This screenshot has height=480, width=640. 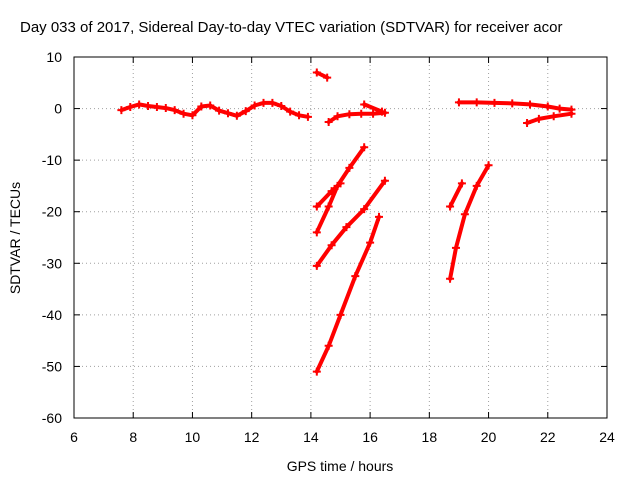 I want to click on y-tick-label: -40, so click(x=52, y=315).